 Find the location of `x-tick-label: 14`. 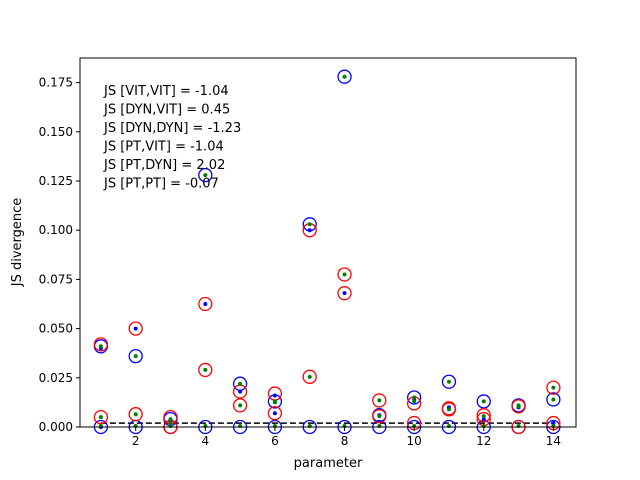

x-tick-label: 14 is located at coordinates (553, 441).